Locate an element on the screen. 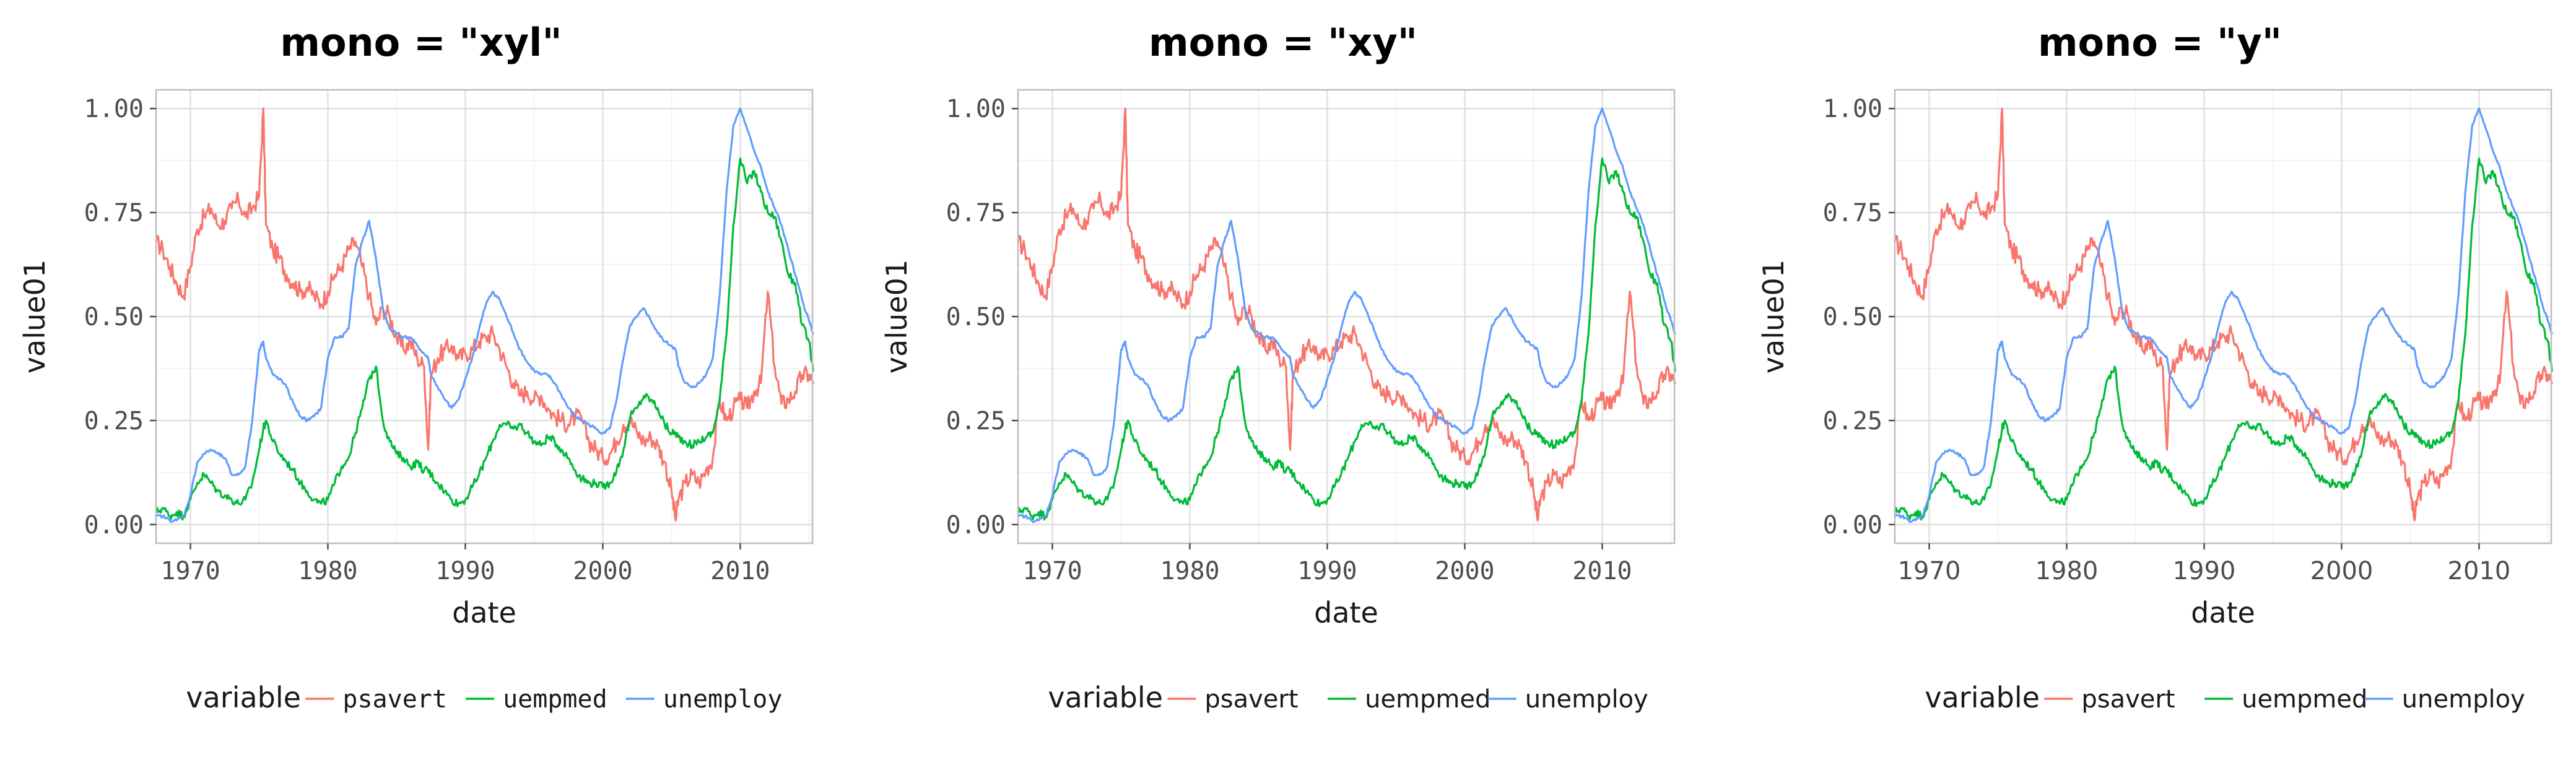  chart-title: mono = "y" is located at coordinates (2160, 43).